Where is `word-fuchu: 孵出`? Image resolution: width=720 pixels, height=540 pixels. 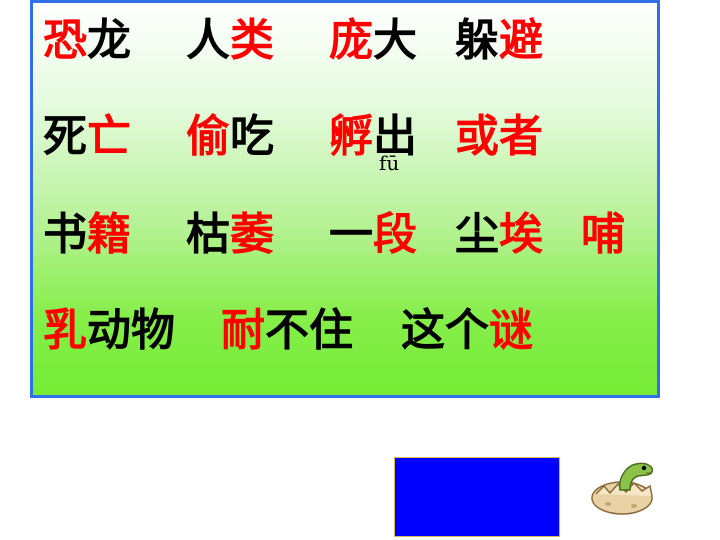
word-fuchu: 孵出 is located at coordinates (373, 137).